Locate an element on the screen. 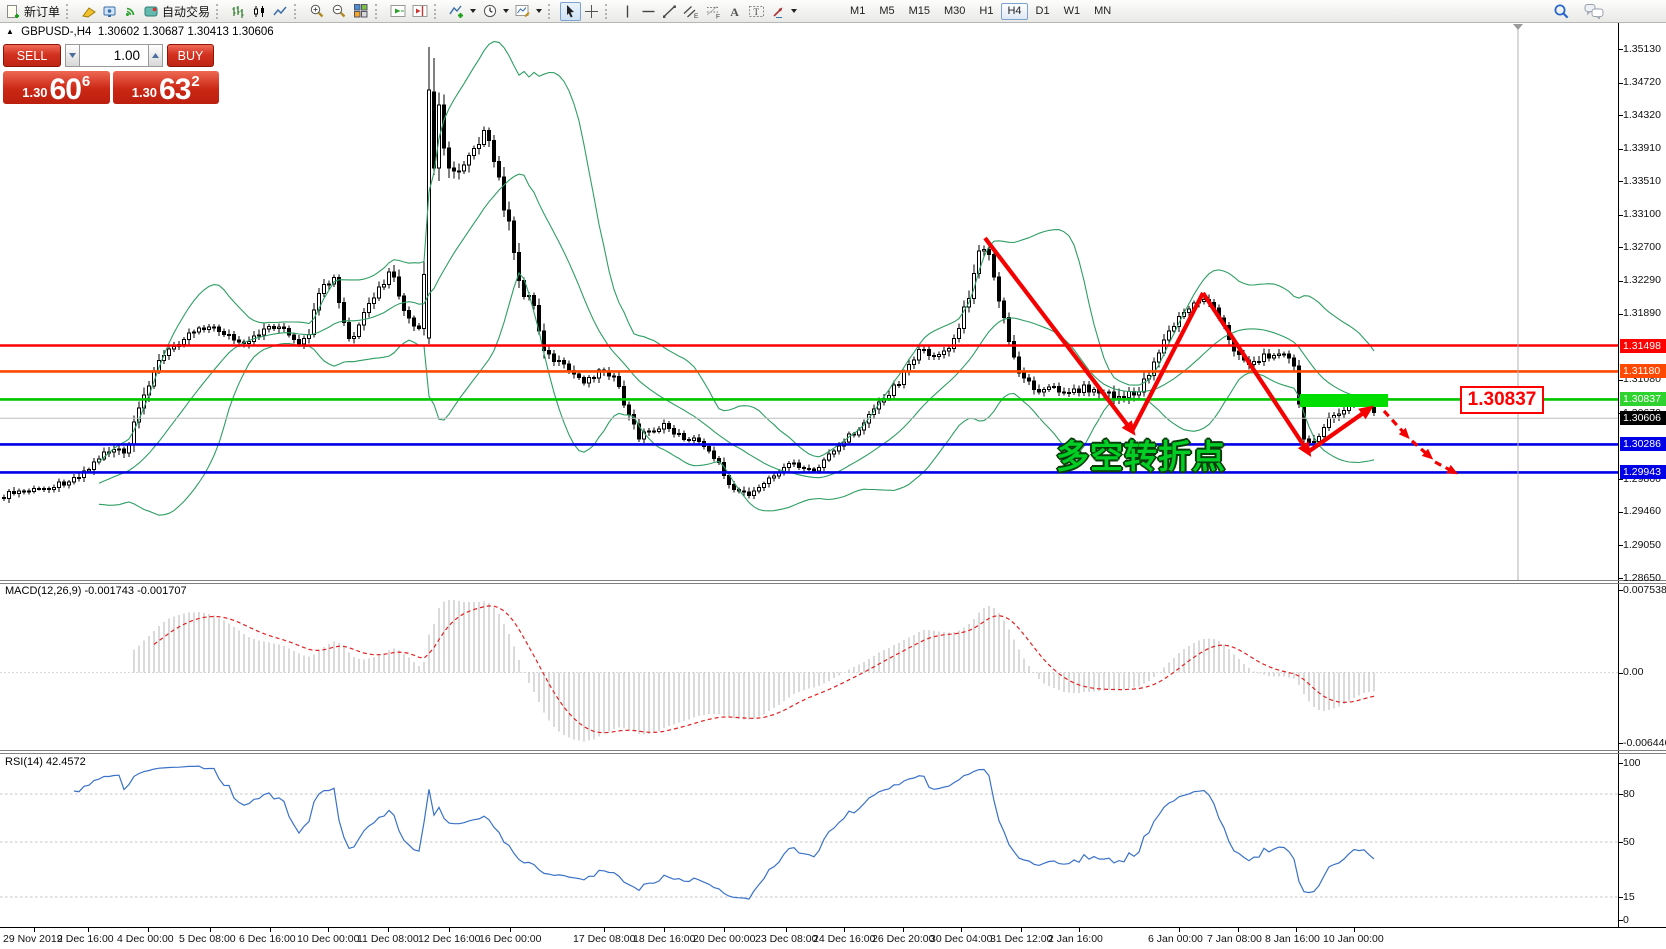 Image resolution: width=1666 pixels, height=949 pixels. search-button is located at coordinates (1561, 11).